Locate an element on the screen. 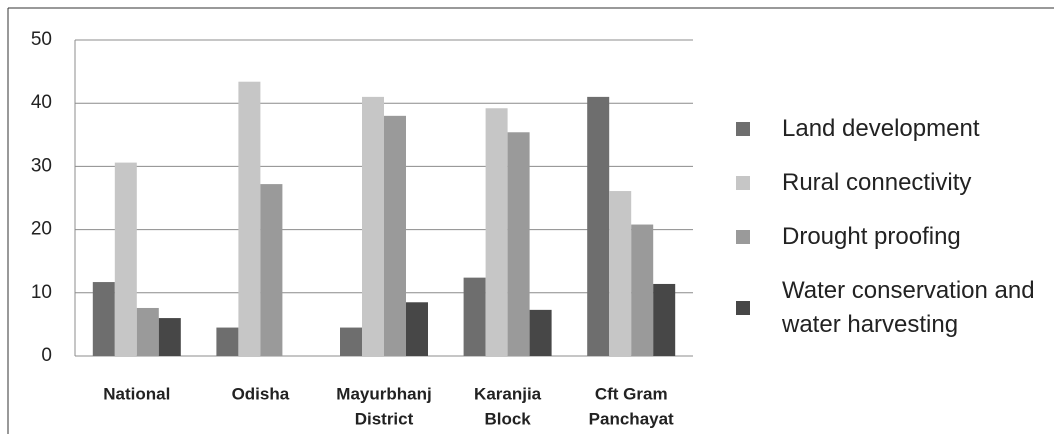 The height and width of the screenshot is (434, 1054). x-tick-label: Odisha is located at coordinates (261, 393).